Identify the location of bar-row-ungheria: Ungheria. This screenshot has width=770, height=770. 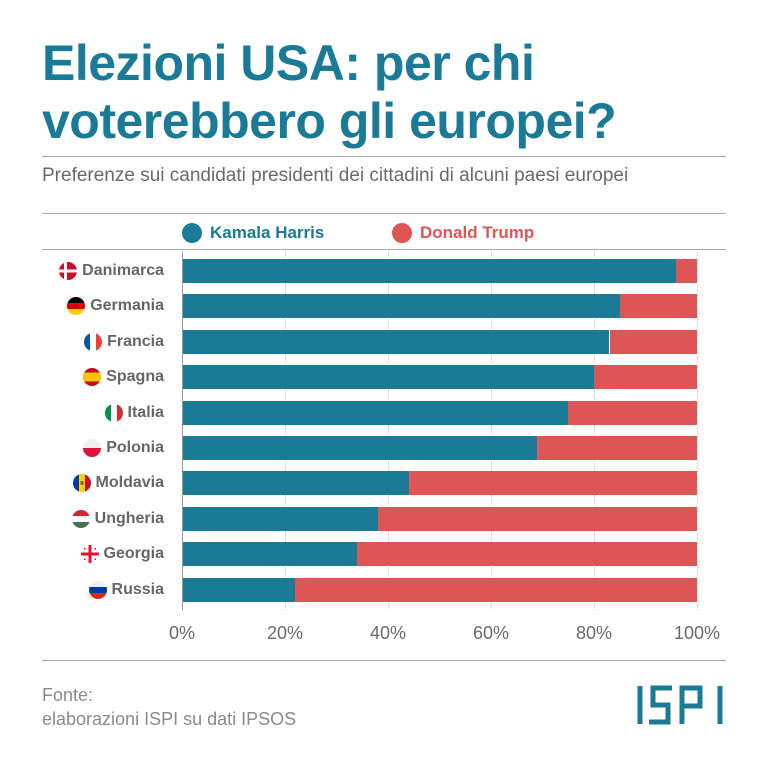
(385, 518).